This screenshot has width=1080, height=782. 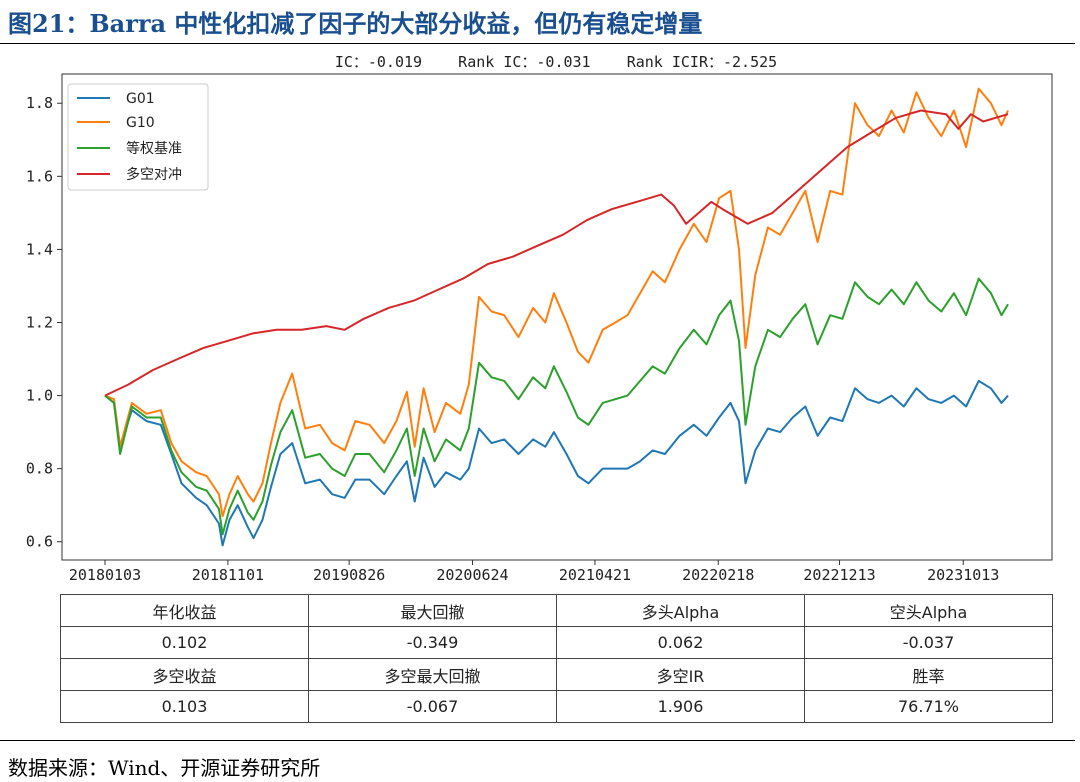 I want to click on table-header-cell: 多头Alpha, so click(x=680, y=610).